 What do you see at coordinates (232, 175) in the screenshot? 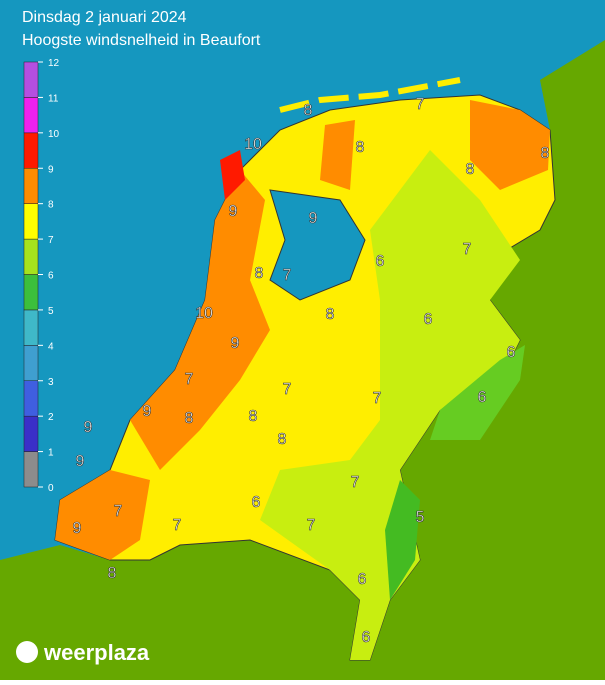
I see `zone-9-10-texel` at bounding box center [232, 175].